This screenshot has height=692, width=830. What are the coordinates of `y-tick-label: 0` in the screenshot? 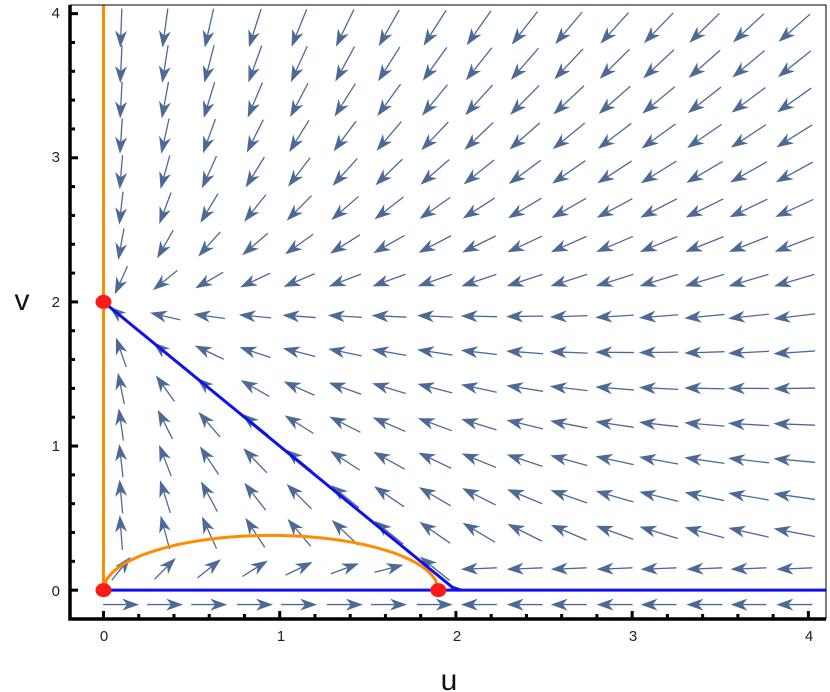 It's located at (56, 591).